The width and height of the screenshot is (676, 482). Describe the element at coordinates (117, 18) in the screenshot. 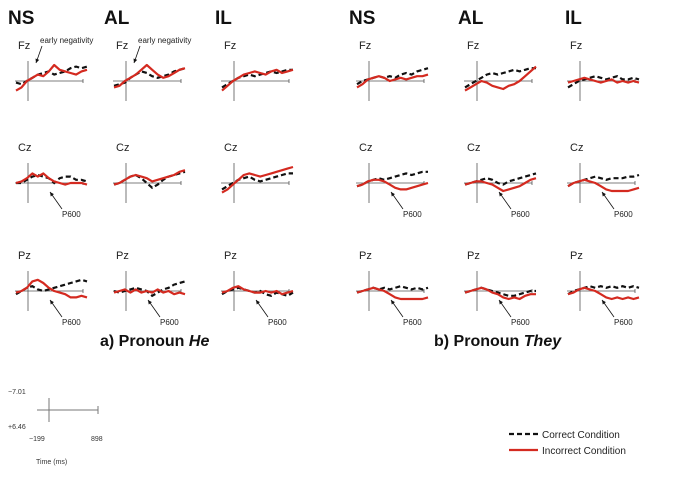

I see `group-label-he-al: AL` at that location.